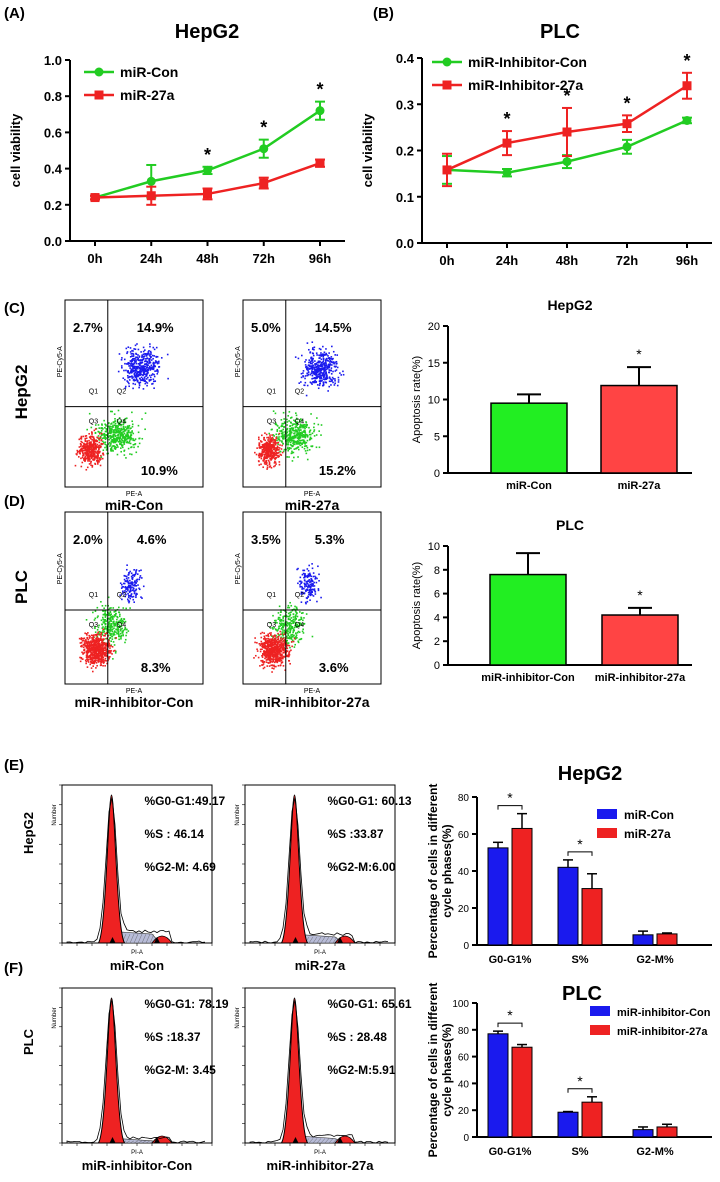 The width and height of the screenshot is (720, 1182). Describe the element at coordinates (93, 392) in the screenshot. I see `quadrant-label-q1: Q1` at that location.